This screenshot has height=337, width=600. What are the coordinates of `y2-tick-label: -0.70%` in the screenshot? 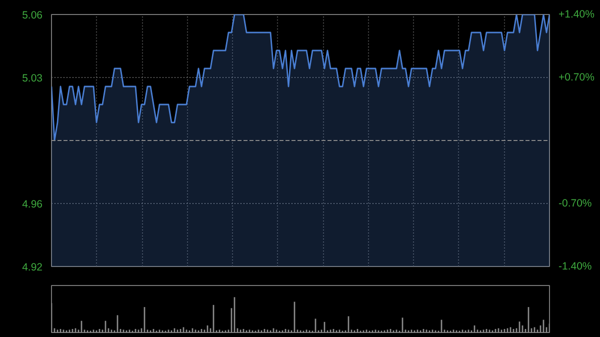 It's located at (575, 204).